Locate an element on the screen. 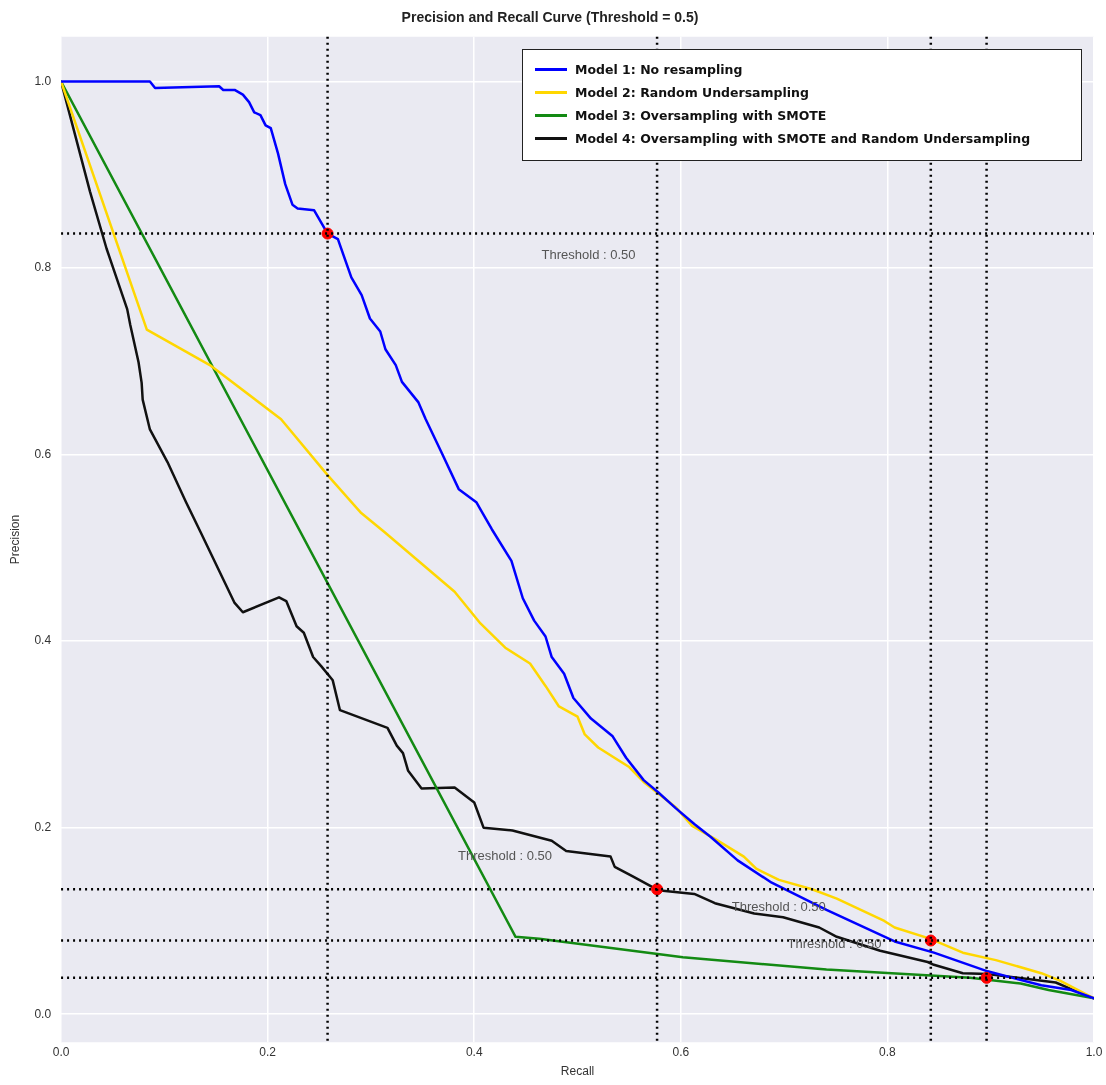 Image resolution: width=1106 pixels, height=1085 pixels. legend-label: Model 2: Random Undersampling is located at coordinates (692, 92).